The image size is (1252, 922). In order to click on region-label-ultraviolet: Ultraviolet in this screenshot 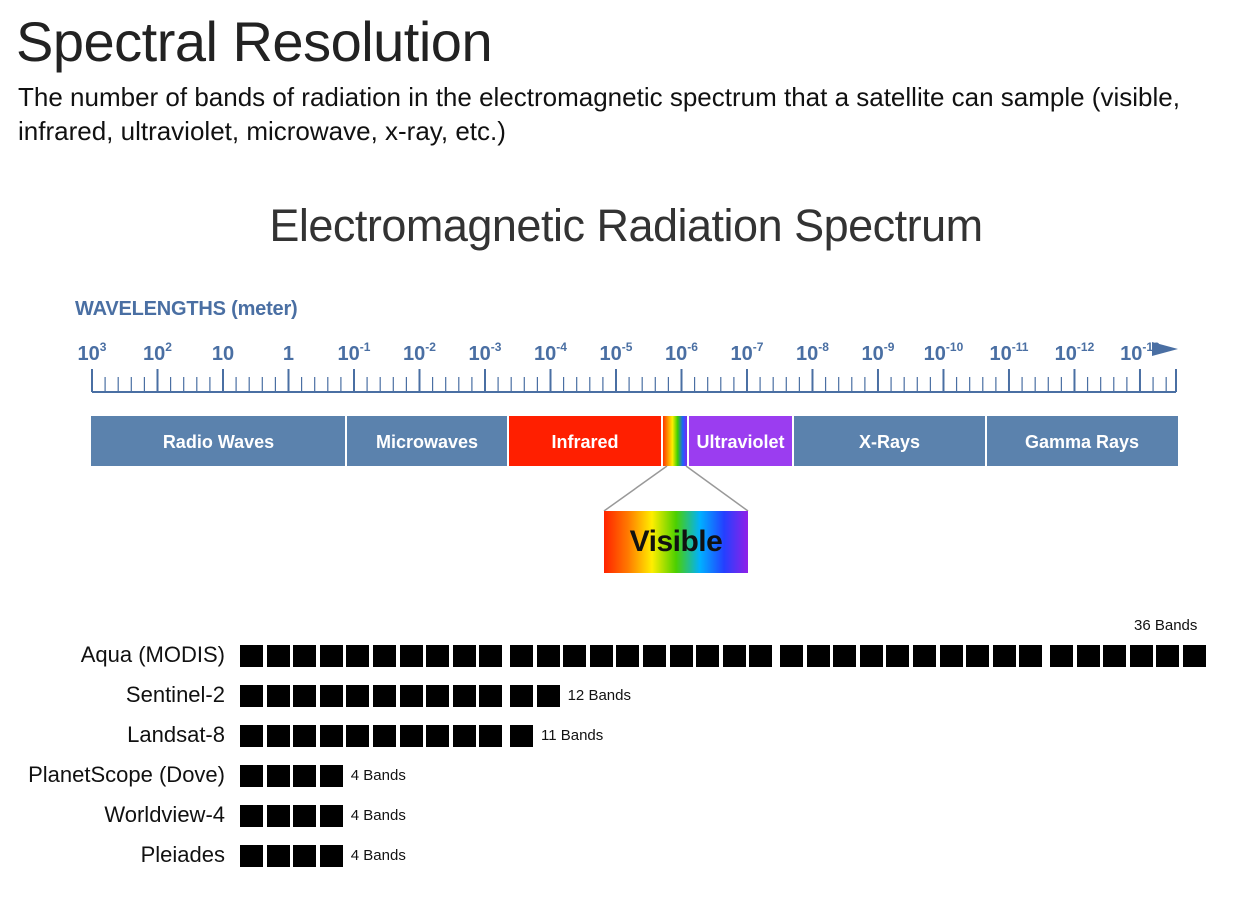, I will do `click(740, 442)`.